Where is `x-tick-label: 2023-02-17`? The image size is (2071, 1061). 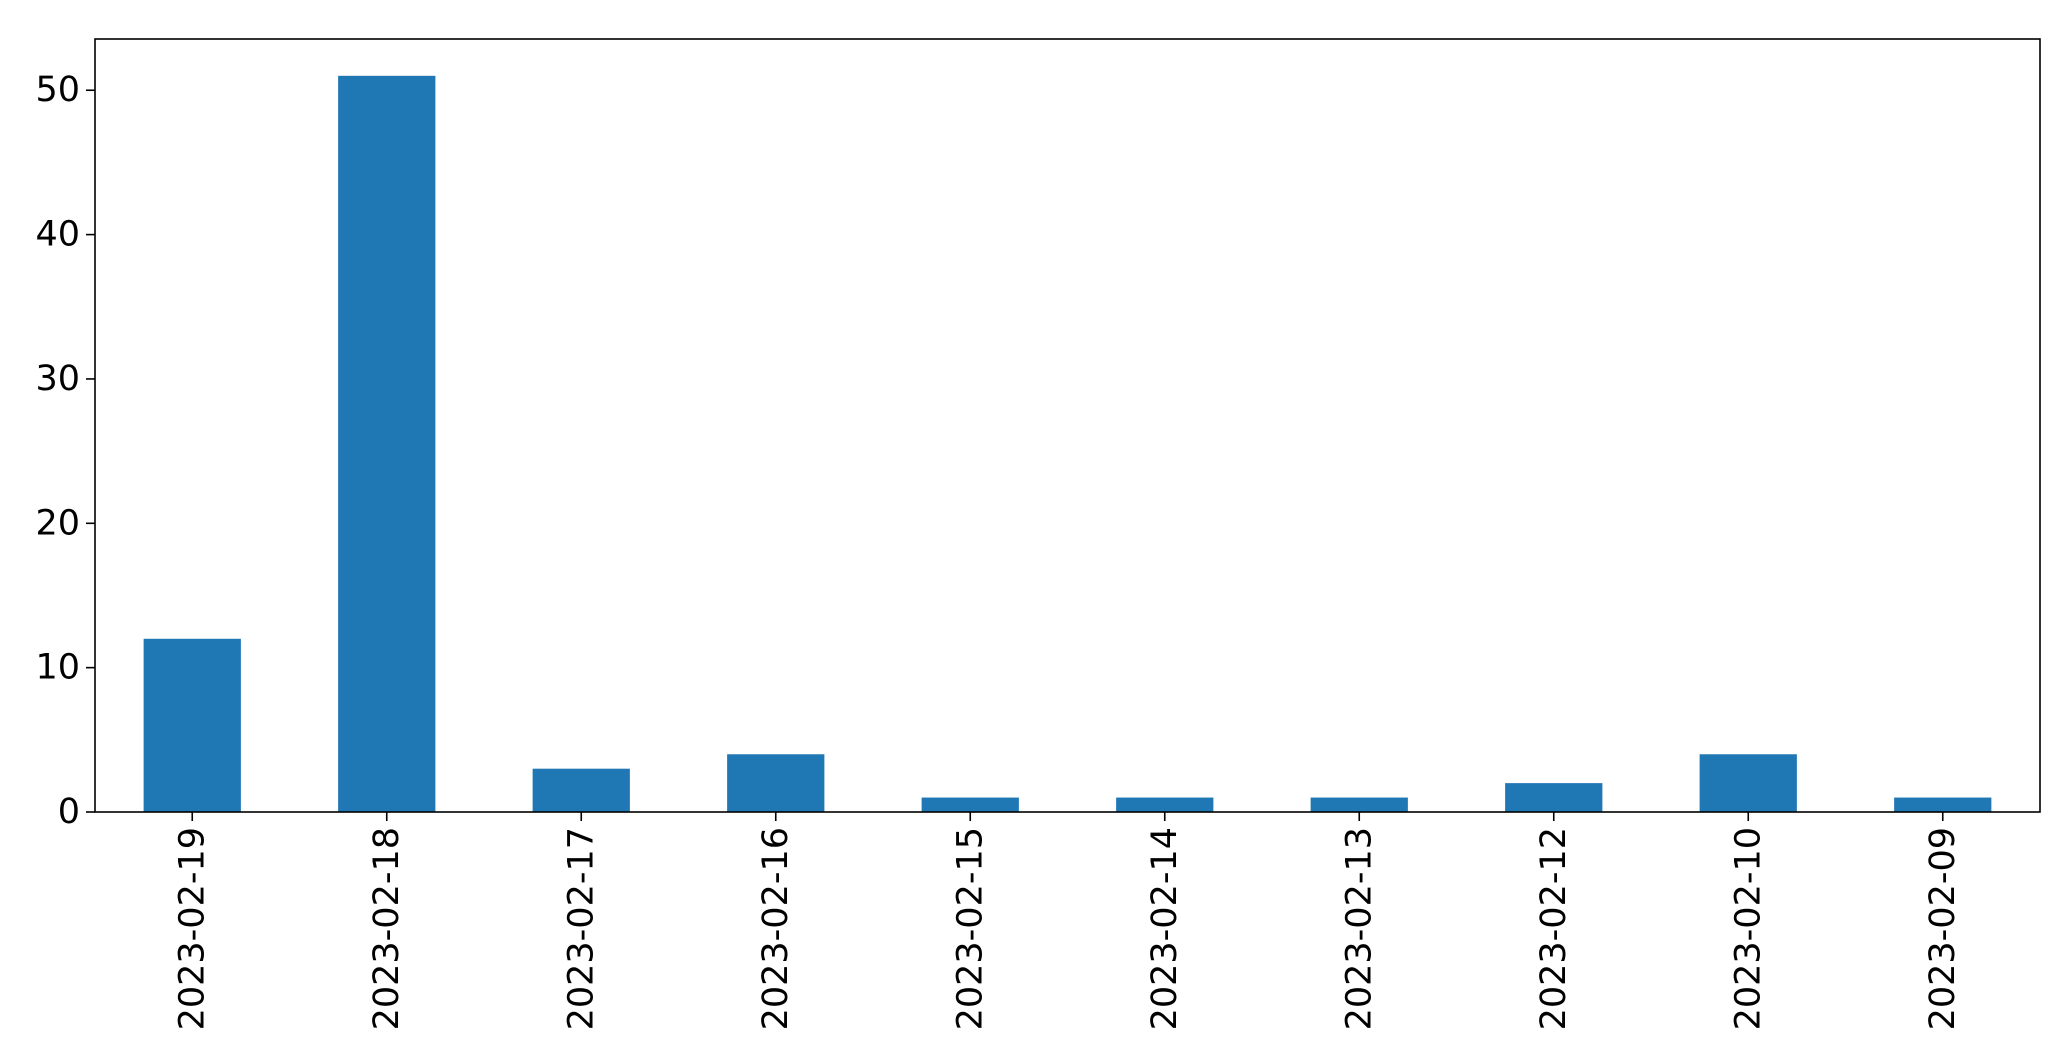
x-tick-label: 2023-02-17 is located at coordinates (581, 928).